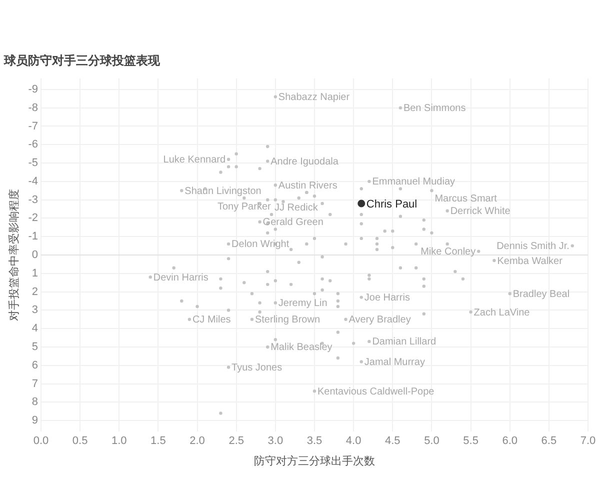 This screenshot has height=480, width=600. What do you see at coordinates (549, 441) in the screenshot?
I see `x-tick-label: 6.5` at bounding box center [549, 441].